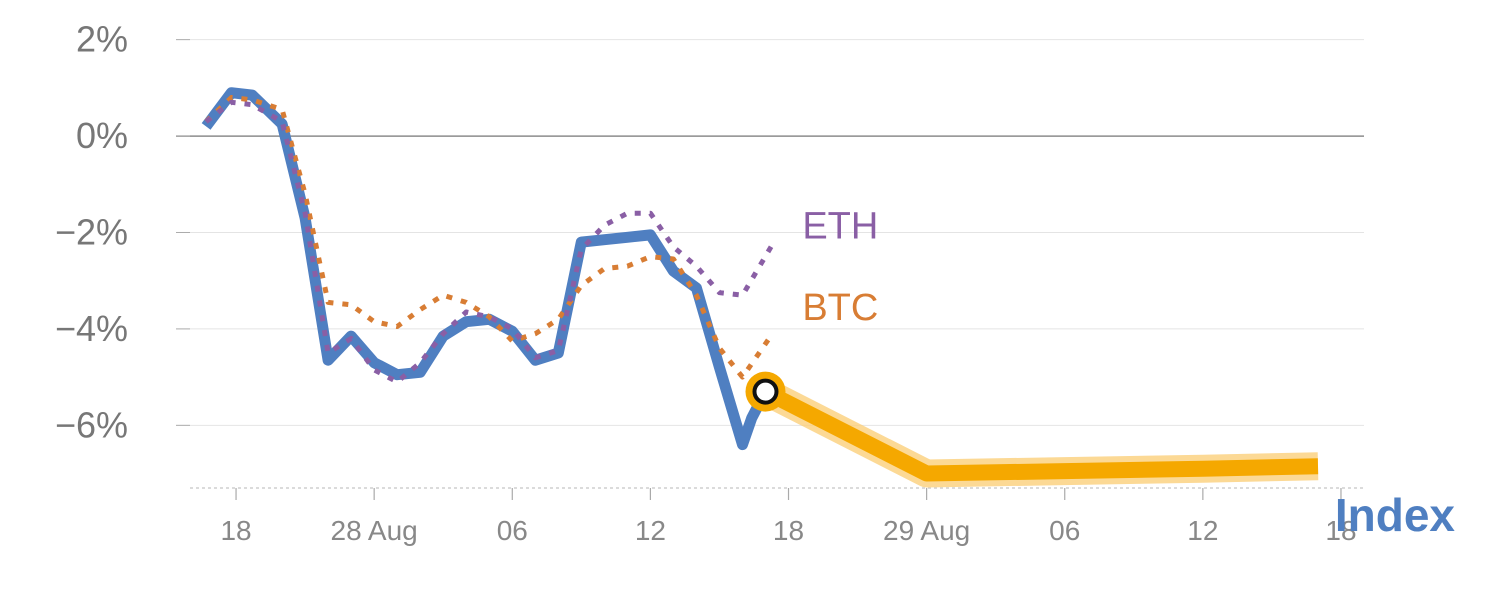 The height and width of the screenshot is (600, 1500). Describe the element at coordinates (91, 328) in the screenshot. I see `y-tick-label: −4%` at that location.